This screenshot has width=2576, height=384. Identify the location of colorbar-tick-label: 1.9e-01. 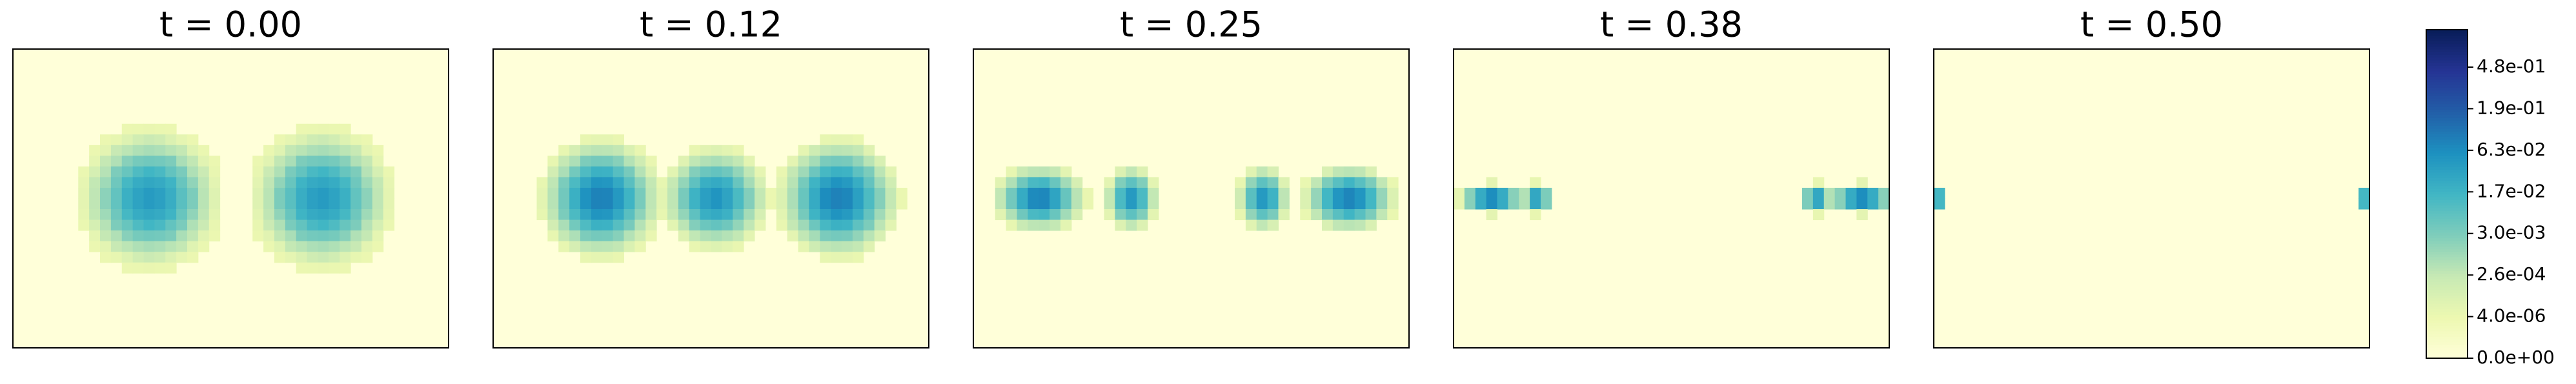
(2511, 108).